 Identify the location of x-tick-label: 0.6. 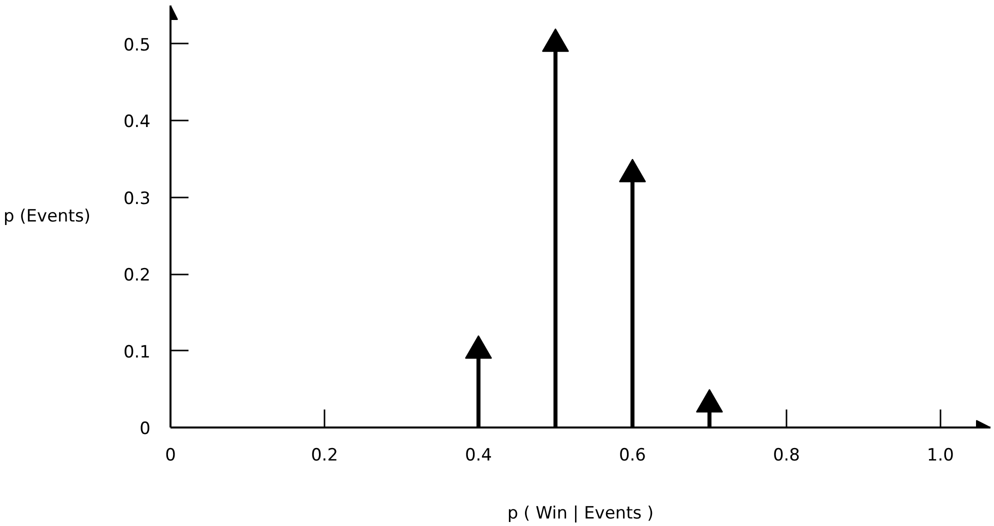
(632, 456).